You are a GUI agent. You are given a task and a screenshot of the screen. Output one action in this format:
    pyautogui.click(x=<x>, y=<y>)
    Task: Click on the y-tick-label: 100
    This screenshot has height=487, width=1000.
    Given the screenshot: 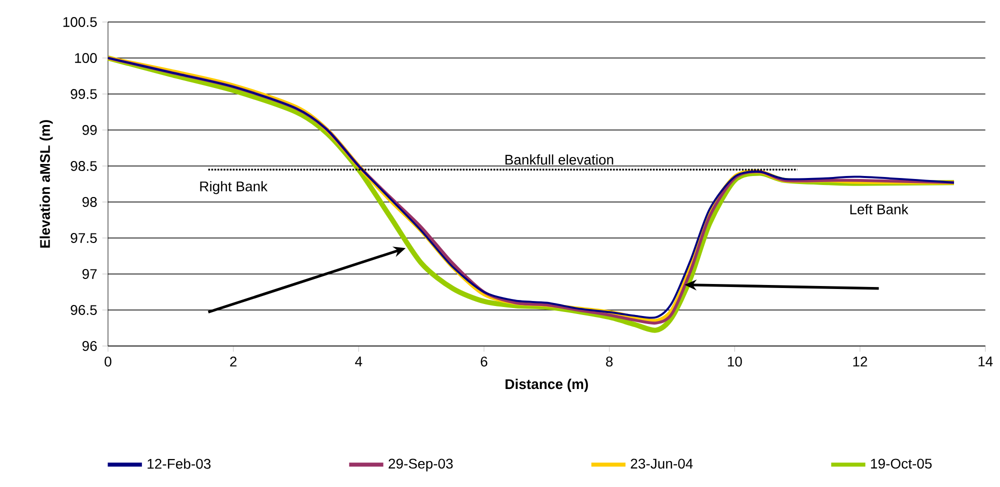 What is the action you would take?
    pyautogui.click(x=86, y=58)
    